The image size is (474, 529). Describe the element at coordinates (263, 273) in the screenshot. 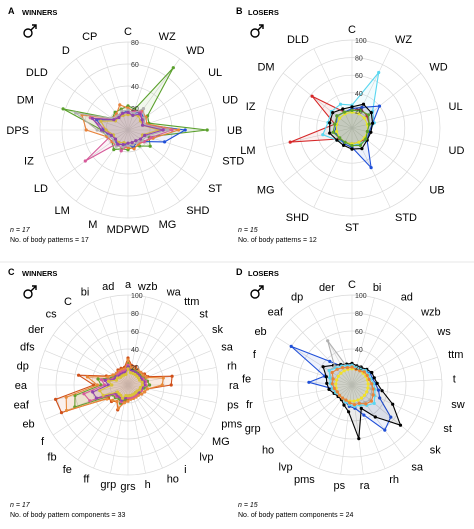

I see `group-label: LOSERS` at that location.